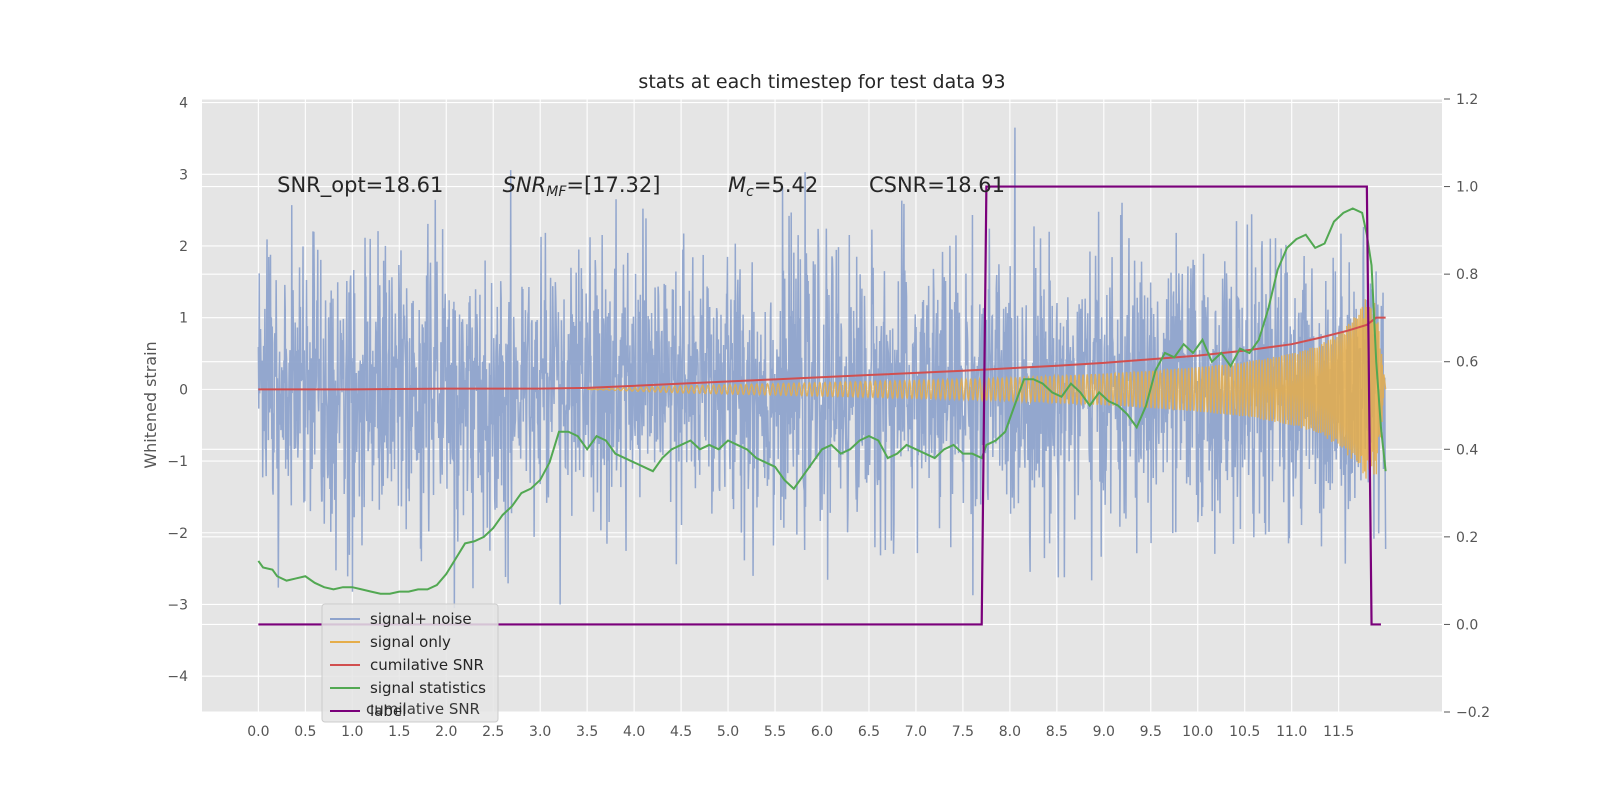  What do you see at coordinates (1010, 732) in the screenshot?
I see `x-tick-label: 8.0` at bounding box center [1010, 732].